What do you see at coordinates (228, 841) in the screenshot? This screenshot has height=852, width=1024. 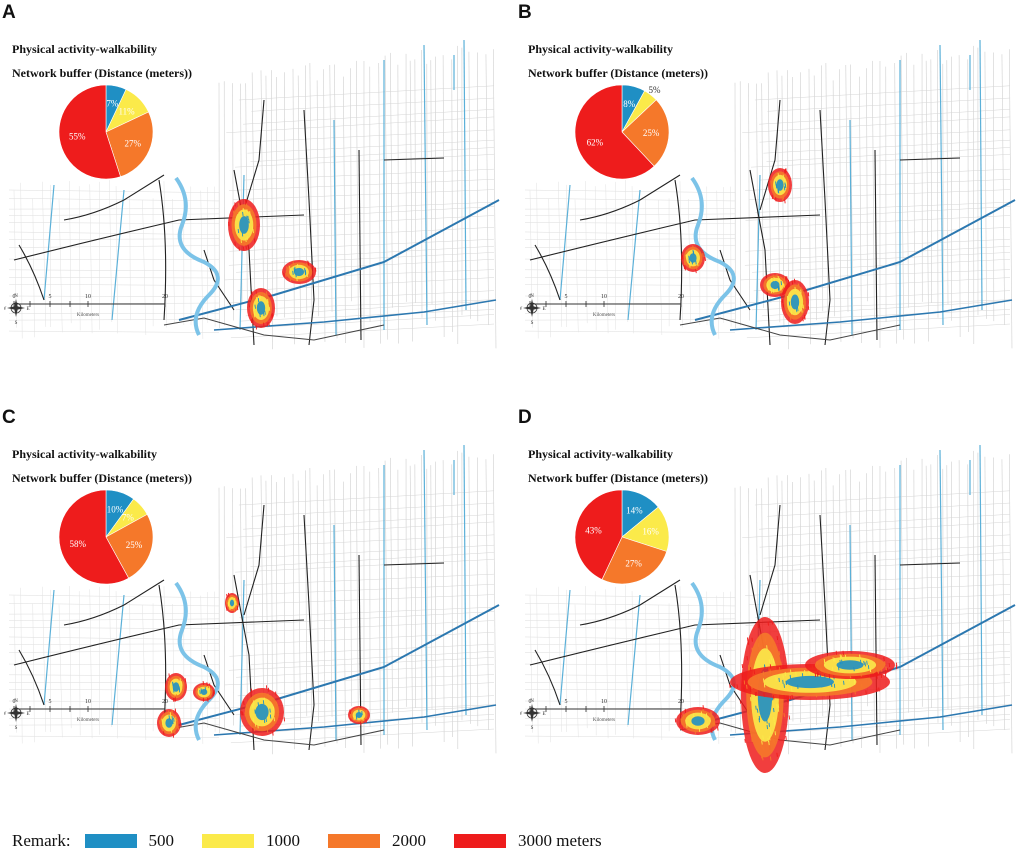 I see `legend-swatch` at bounding box center [228, 841].